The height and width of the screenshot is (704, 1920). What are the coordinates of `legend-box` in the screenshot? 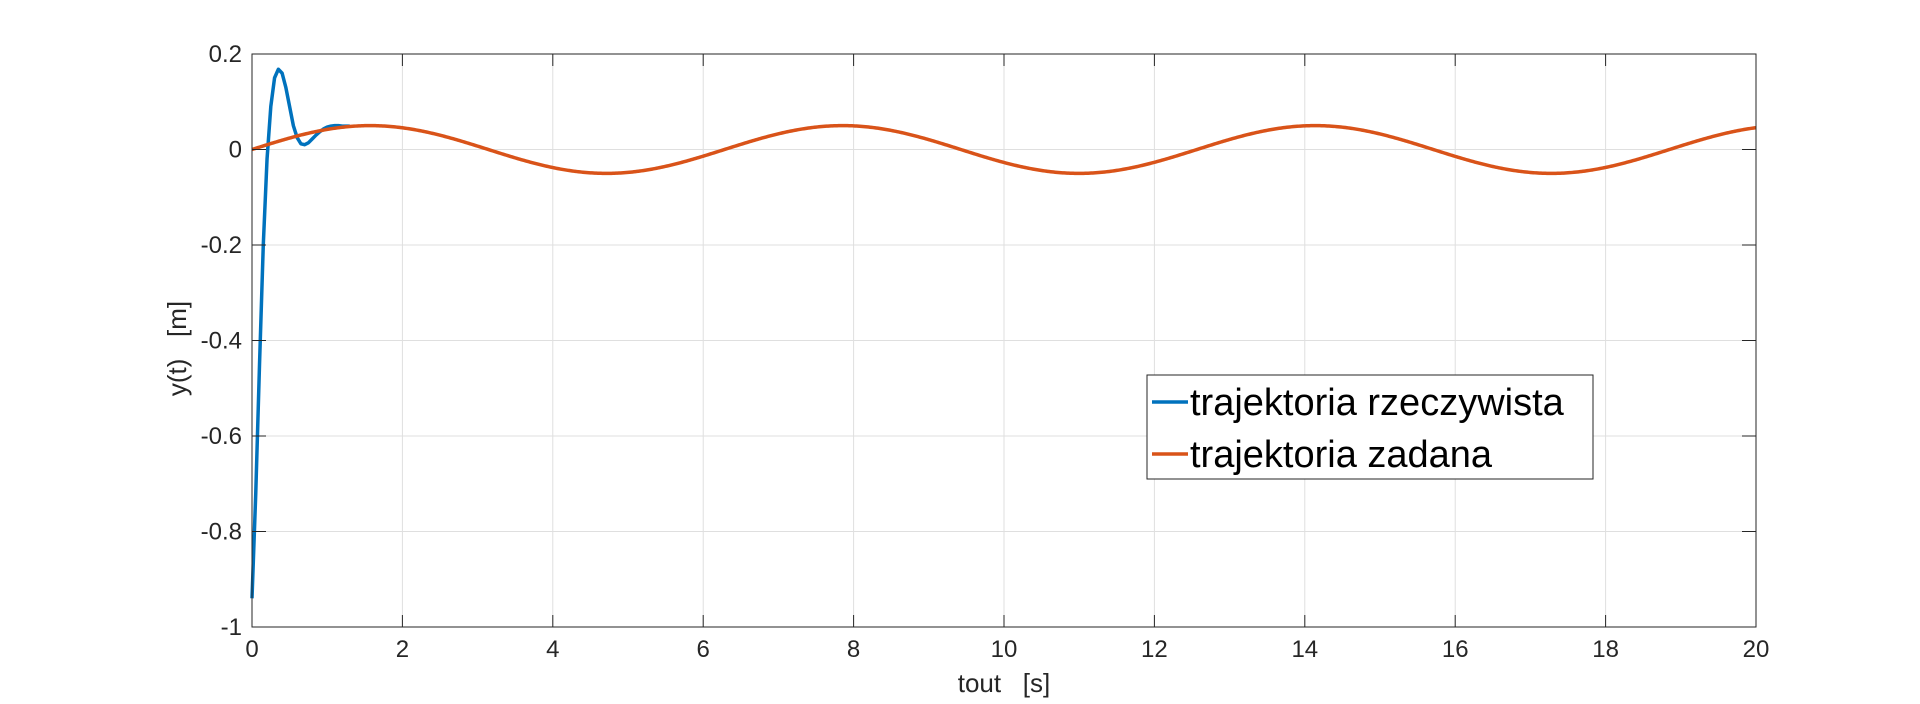 It's located at (1370, 427).